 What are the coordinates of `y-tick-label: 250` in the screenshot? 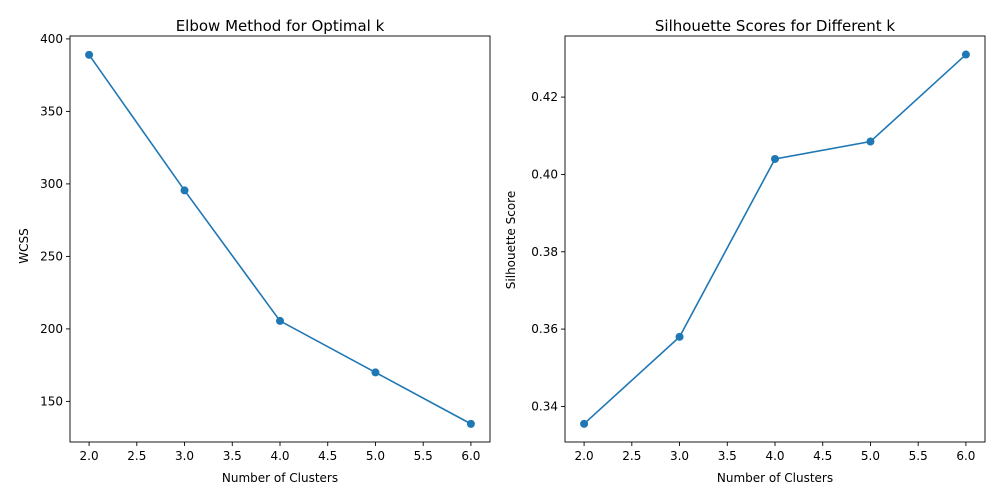 It's located at (51, 256).